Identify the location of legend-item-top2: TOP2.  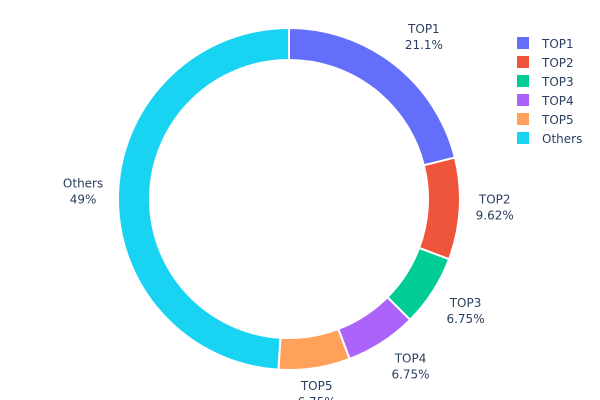
(545, 63).